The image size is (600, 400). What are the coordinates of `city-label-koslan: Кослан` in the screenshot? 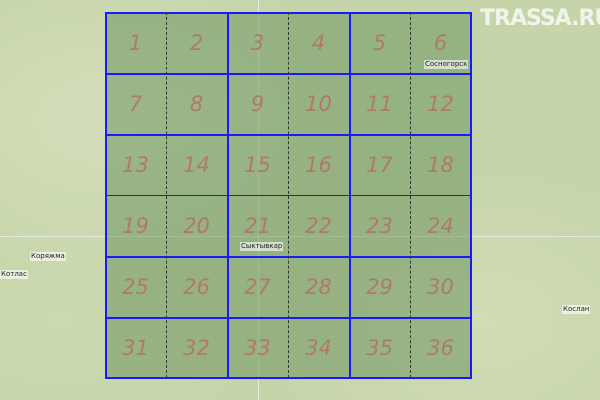 It's located at (576, 309).